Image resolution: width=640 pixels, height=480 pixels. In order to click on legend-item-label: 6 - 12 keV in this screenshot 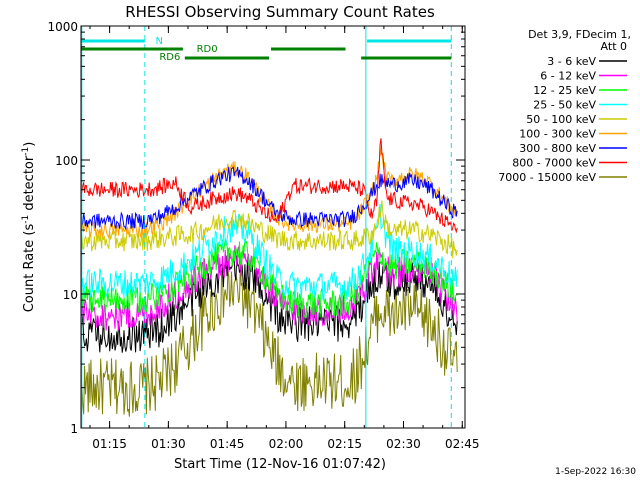, I will do `click(568, 76)`.